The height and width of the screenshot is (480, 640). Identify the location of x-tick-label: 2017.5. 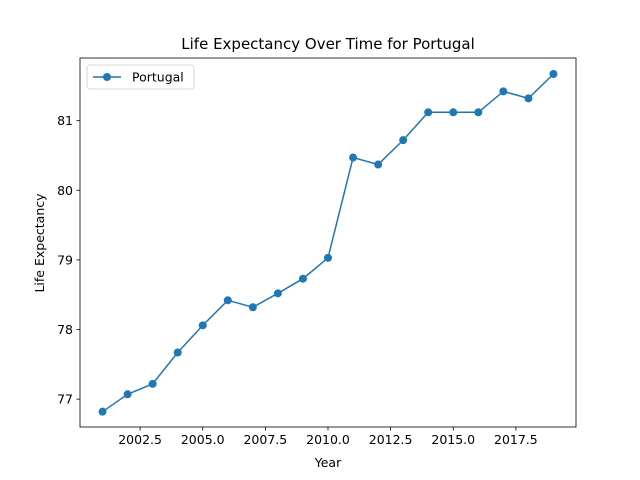
(516, 439).